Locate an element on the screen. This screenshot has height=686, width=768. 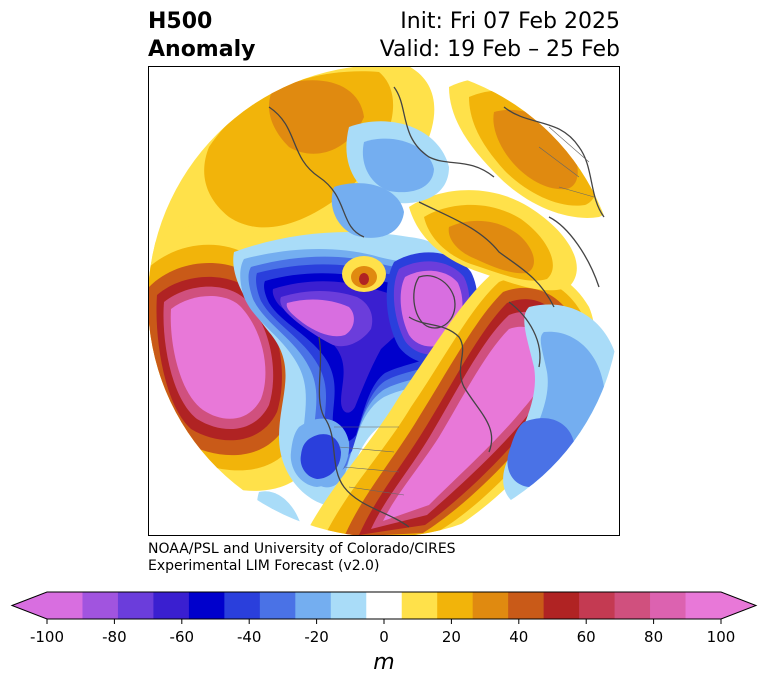
init-date: Init: Fri 07 Feb 2025 is located at coordinates (510, 21).